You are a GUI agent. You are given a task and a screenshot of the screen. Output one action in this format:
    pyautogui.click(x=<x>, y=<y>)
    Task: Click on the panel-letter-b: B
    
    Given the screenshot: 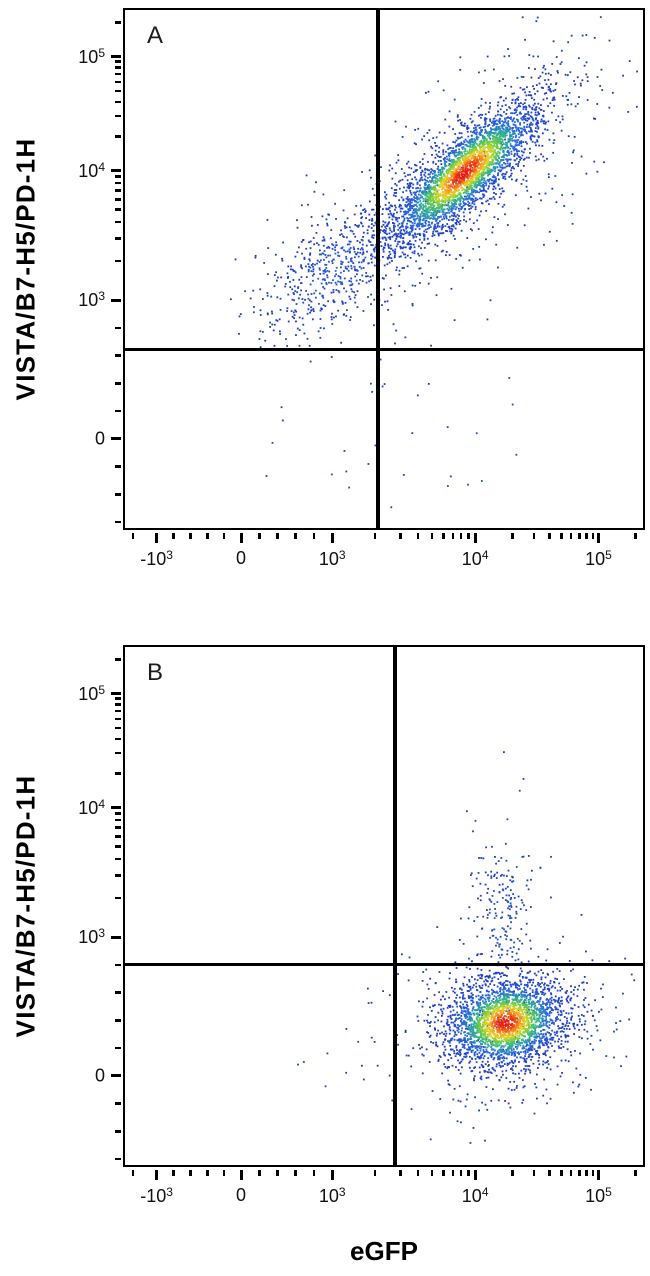 What is the action you would take?
    pyautogui.click(x=155, y=672)
    